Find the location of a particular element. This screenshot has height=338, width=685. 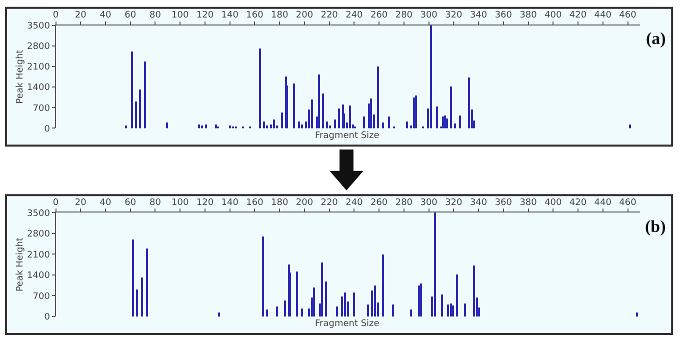

x-tick-label: 260 is located at coordinates (379, 203).